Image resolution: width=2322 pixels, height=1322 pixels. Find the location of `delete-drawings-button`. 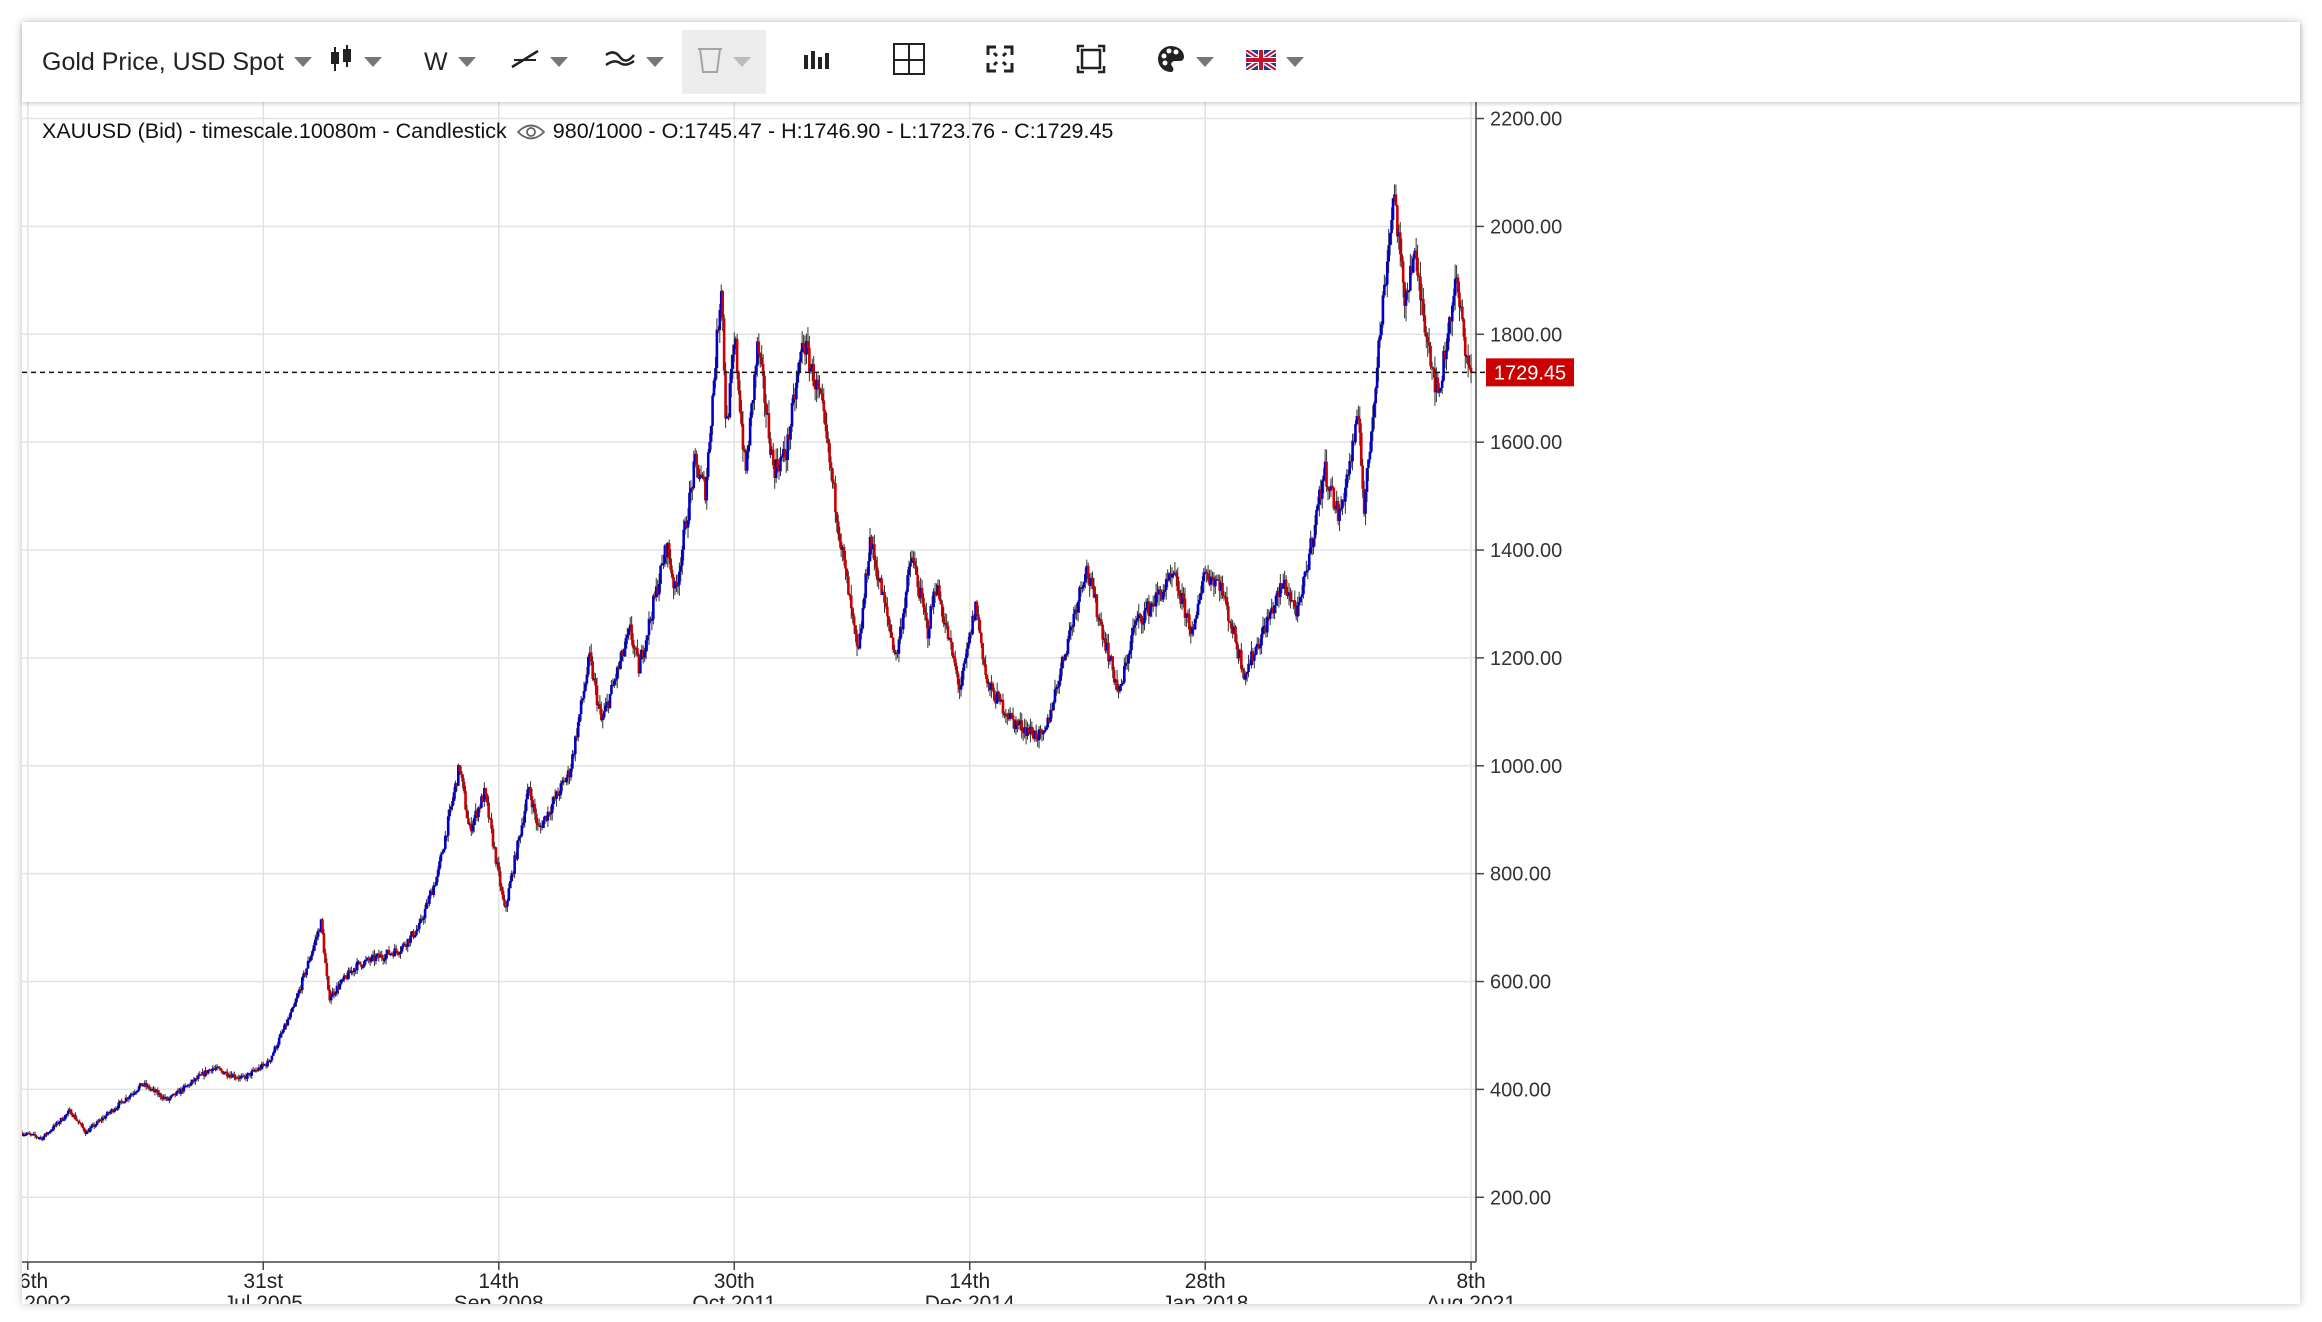

delete-drawings-button is located at coordinates (724, 62).